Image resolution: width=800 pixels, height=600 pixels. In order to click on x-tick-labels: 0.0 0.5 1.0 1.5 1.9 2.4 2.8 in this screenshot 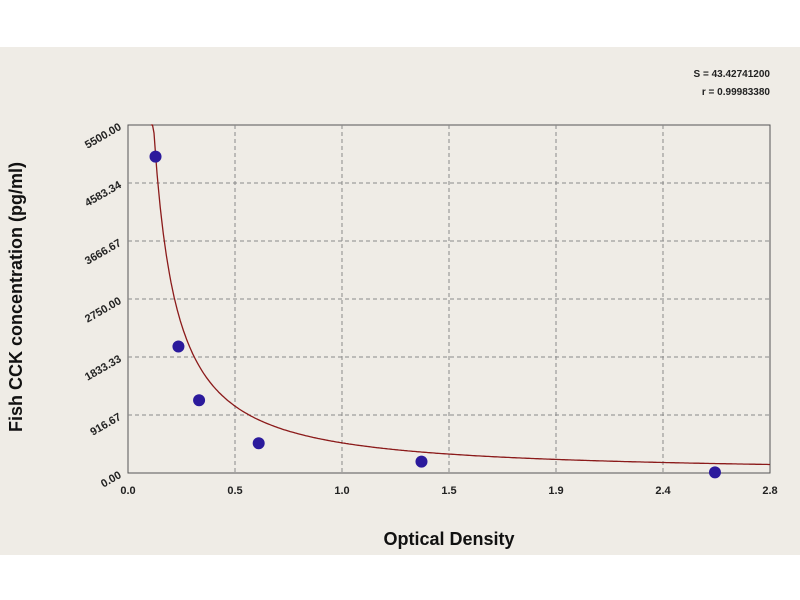, I will do `click(448, 491)`.